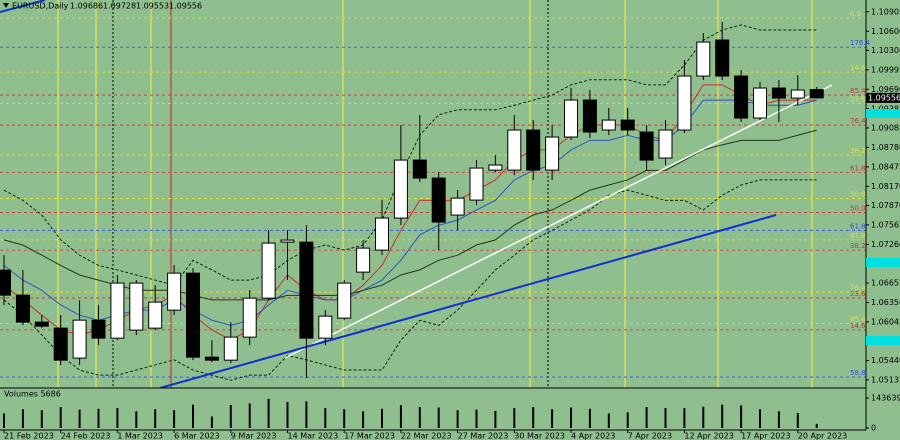  I want to click on y-tick-label: 1.09995, so click(885, 69).